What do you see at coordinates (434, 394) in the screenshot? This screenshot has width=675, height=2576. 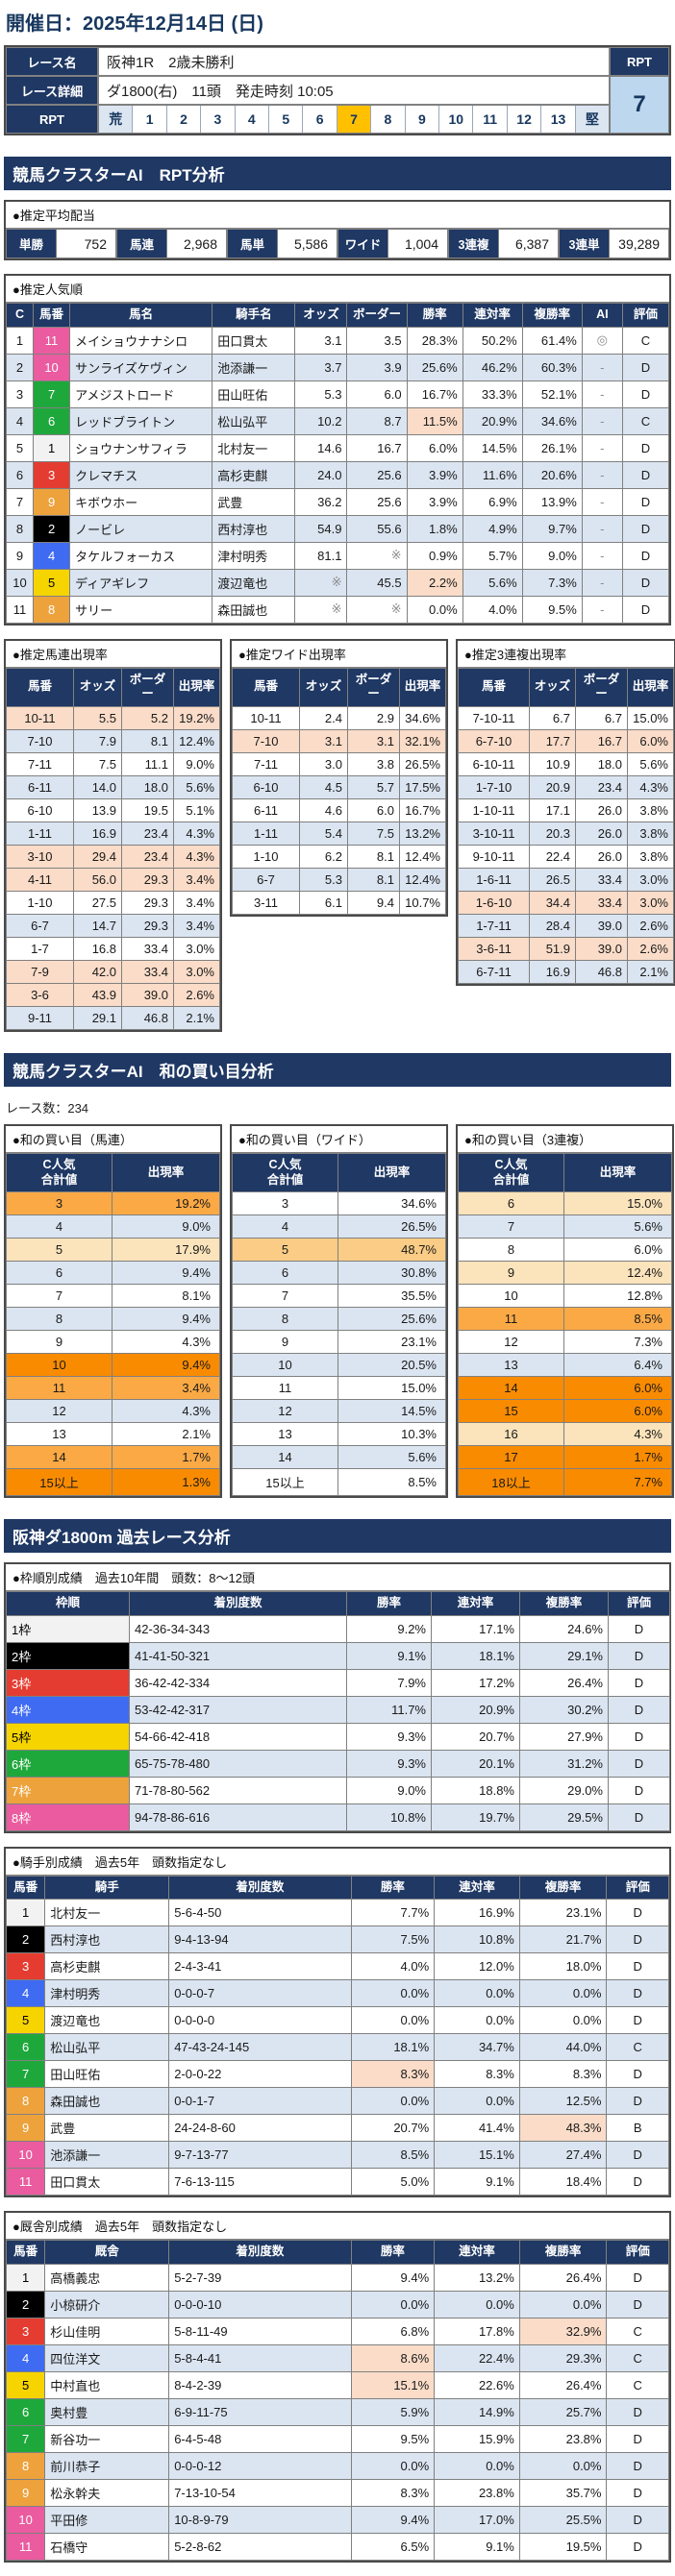 I see `table-cell: 16.7%` at bounding box center [434, 394].